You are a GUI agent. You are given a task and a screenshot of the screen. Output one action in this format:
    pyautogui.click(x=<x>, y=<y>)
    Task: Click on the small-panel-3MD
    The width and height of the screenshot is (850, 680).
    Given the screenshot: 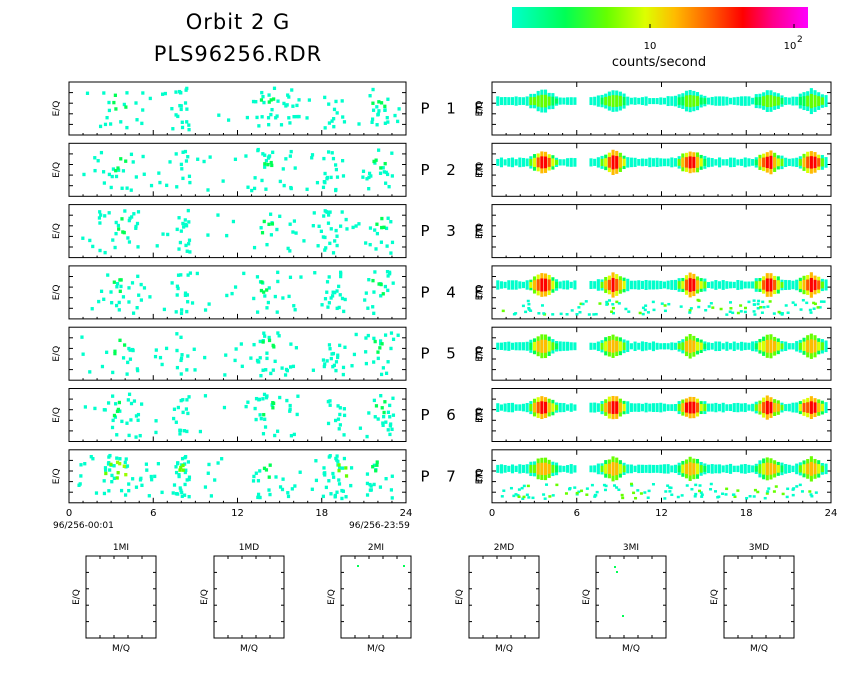 What is the action you would take?
    pyautogui.click(x=759, y=597)
    